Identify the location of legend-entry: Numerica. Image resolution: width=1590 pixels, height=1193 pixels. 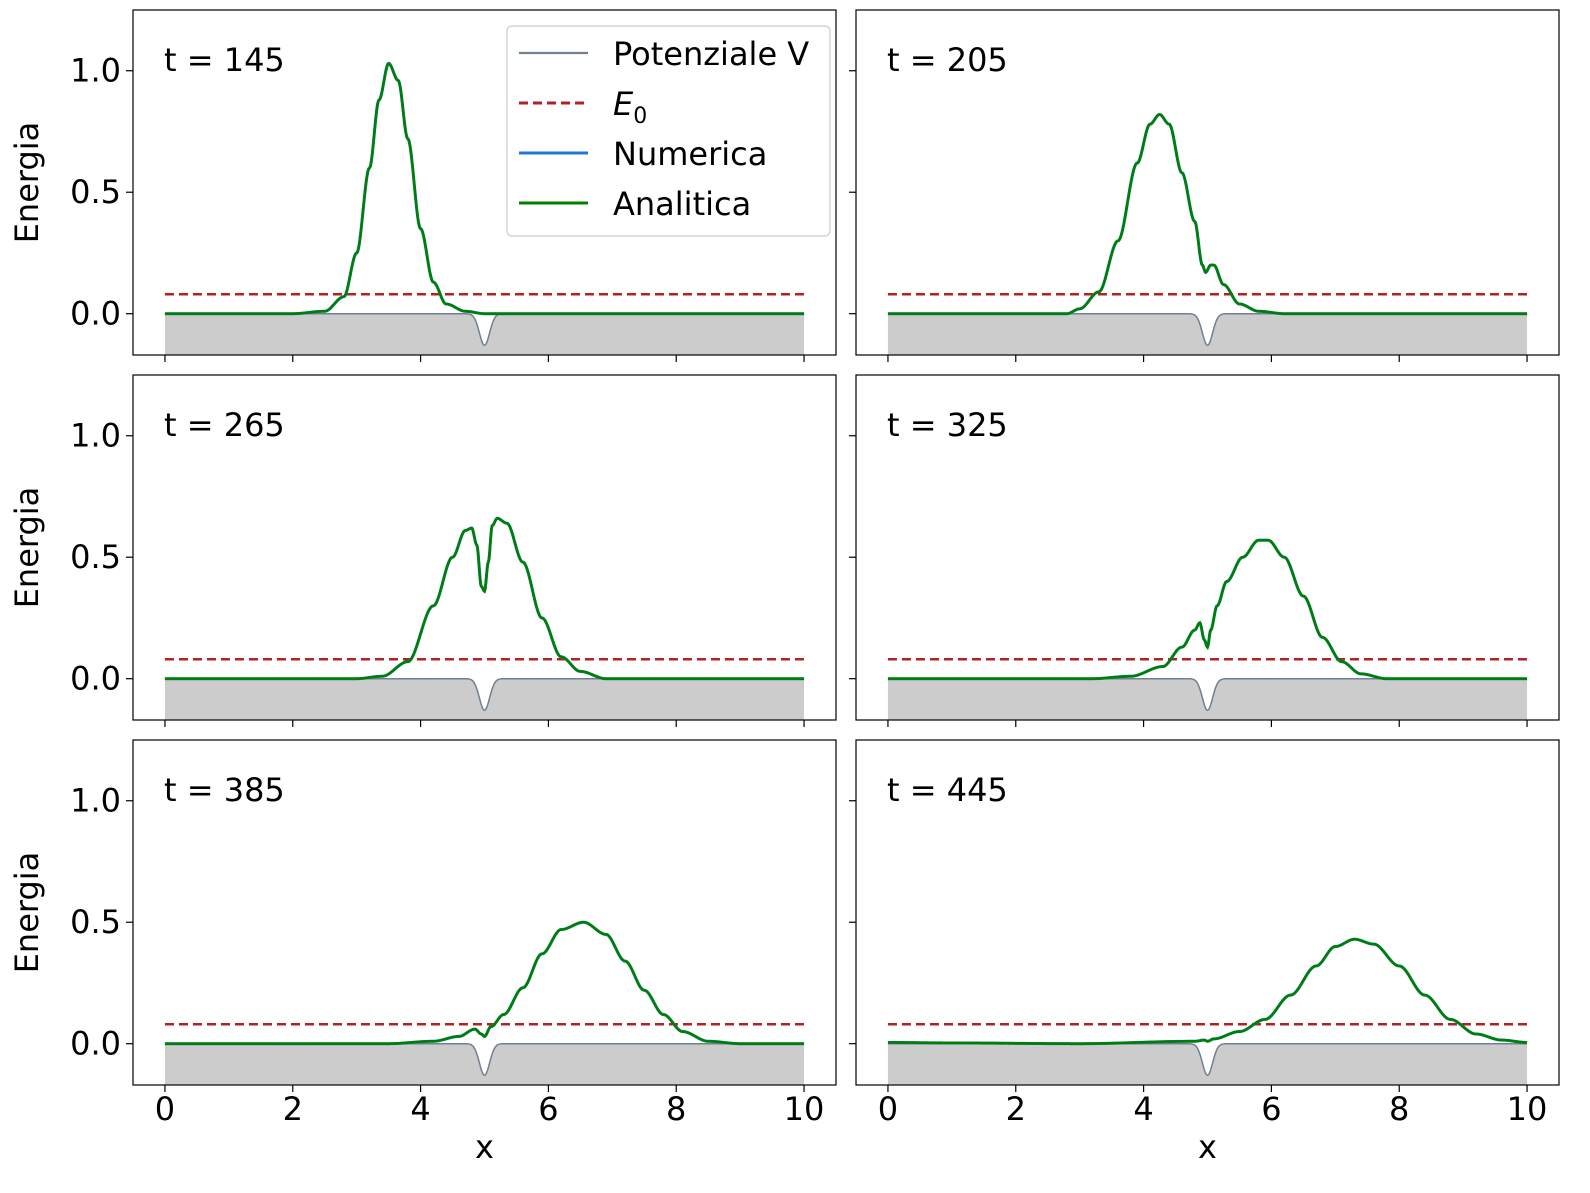
(643, 154).